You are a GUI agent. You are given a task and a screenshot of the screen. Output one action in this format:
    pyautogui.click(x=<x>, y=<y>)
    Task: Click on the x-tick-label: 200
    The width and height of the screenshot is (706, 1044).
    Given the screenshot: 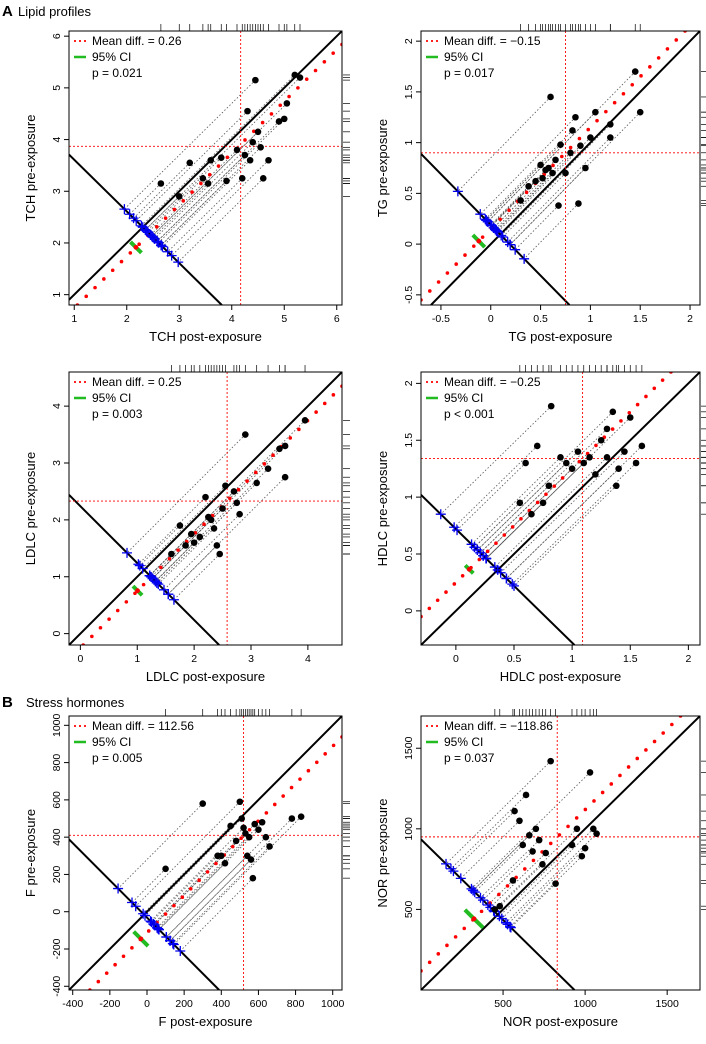 What is the action you would take?
    pyautogui.click(x=184, y=1004)
    